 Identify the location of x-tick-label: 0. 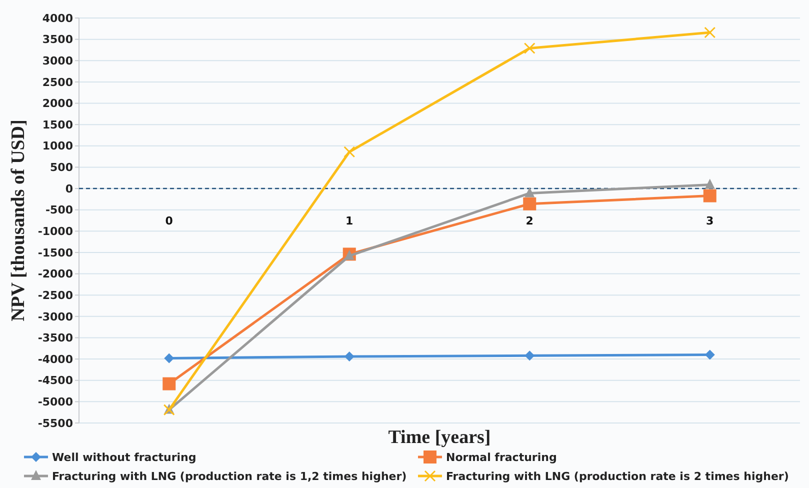
(169, 221).